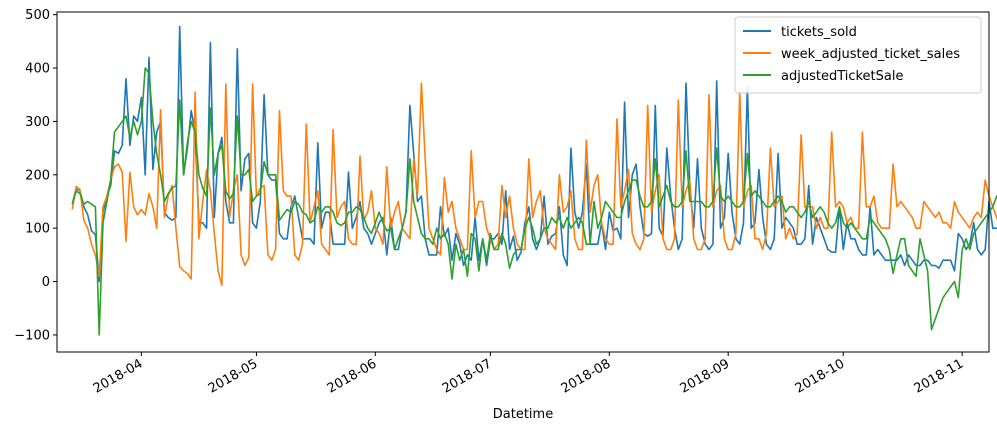  I want to click on x-axis-label: Datetime, so click(523, 414).